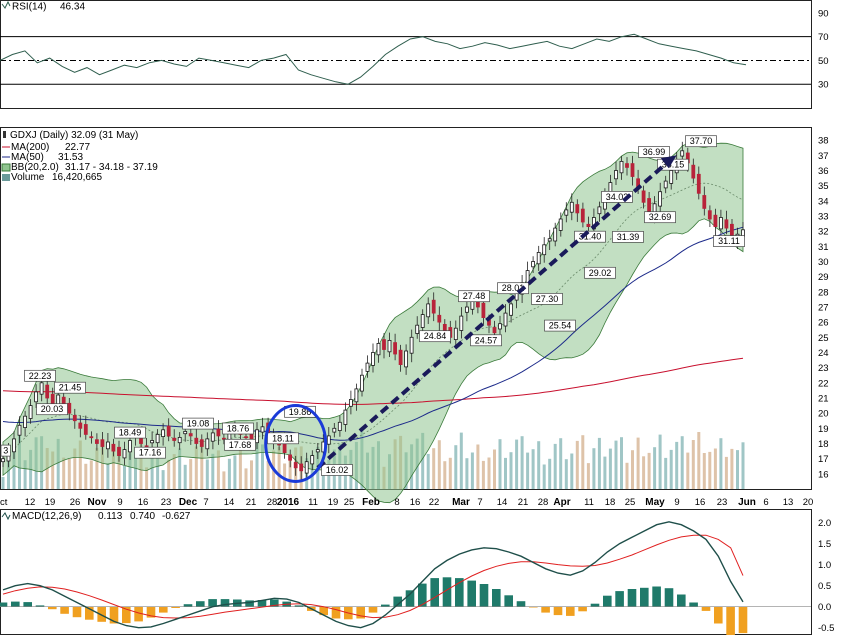 This screenshot has width=841, height=635. Describe the element at coordinates (747, 502) in the screenshot. I see `date-tick-label: Jun` at that location.